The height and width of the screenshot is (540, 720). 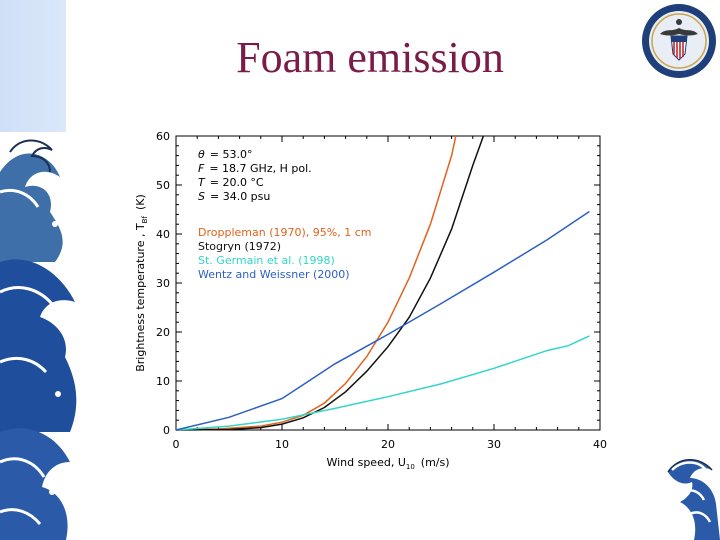 What do you see at coordinates (266, 260) in the screenshot?
I see `legend-entry-st-germain: St. Germain et al. (1998)` at bounding box center [266, 260].